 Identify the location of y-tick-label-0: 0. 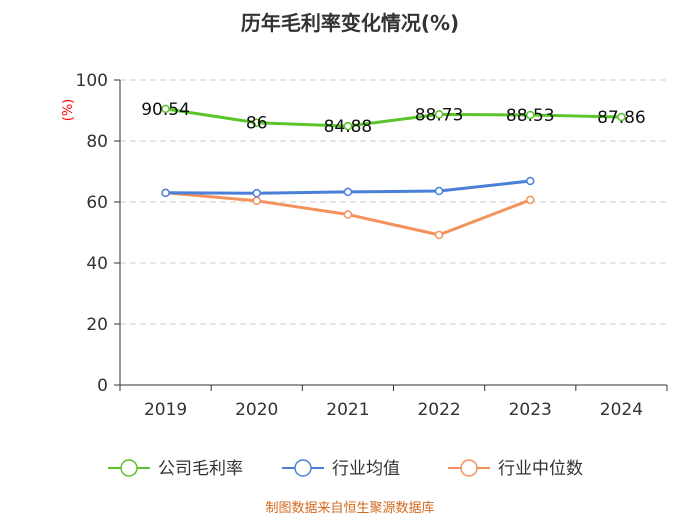
(102, 386).